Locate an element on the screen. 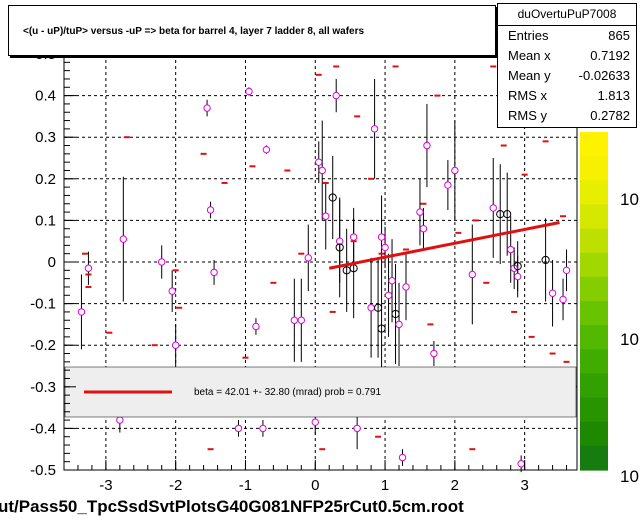  y-tick-label: -0.2 is located at coordinates (43, 345).